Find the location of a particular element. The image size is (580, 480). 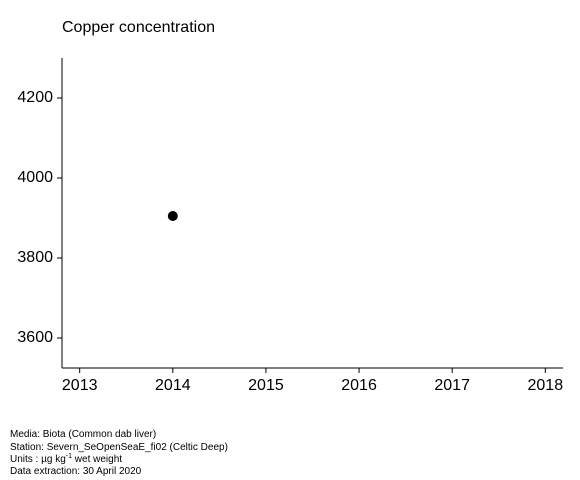

footer-media: Media: Biota (Common dab liver) is located at coordinates (83, 434).